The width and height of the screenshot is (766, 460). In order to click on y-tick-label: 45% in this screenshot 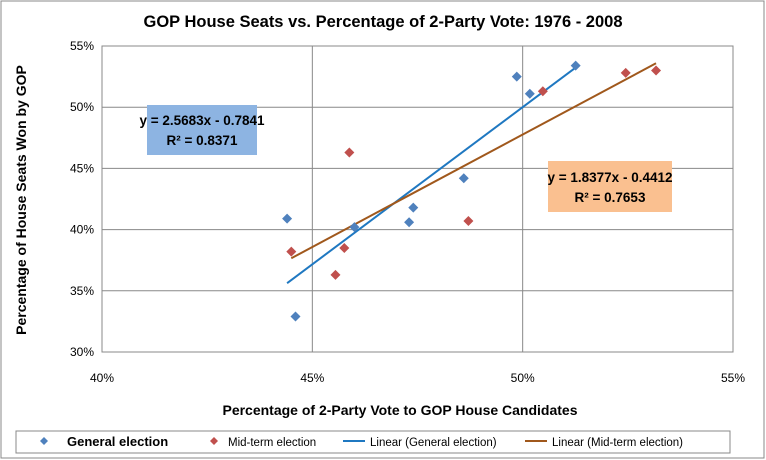, I will do `click(82, 168)`.